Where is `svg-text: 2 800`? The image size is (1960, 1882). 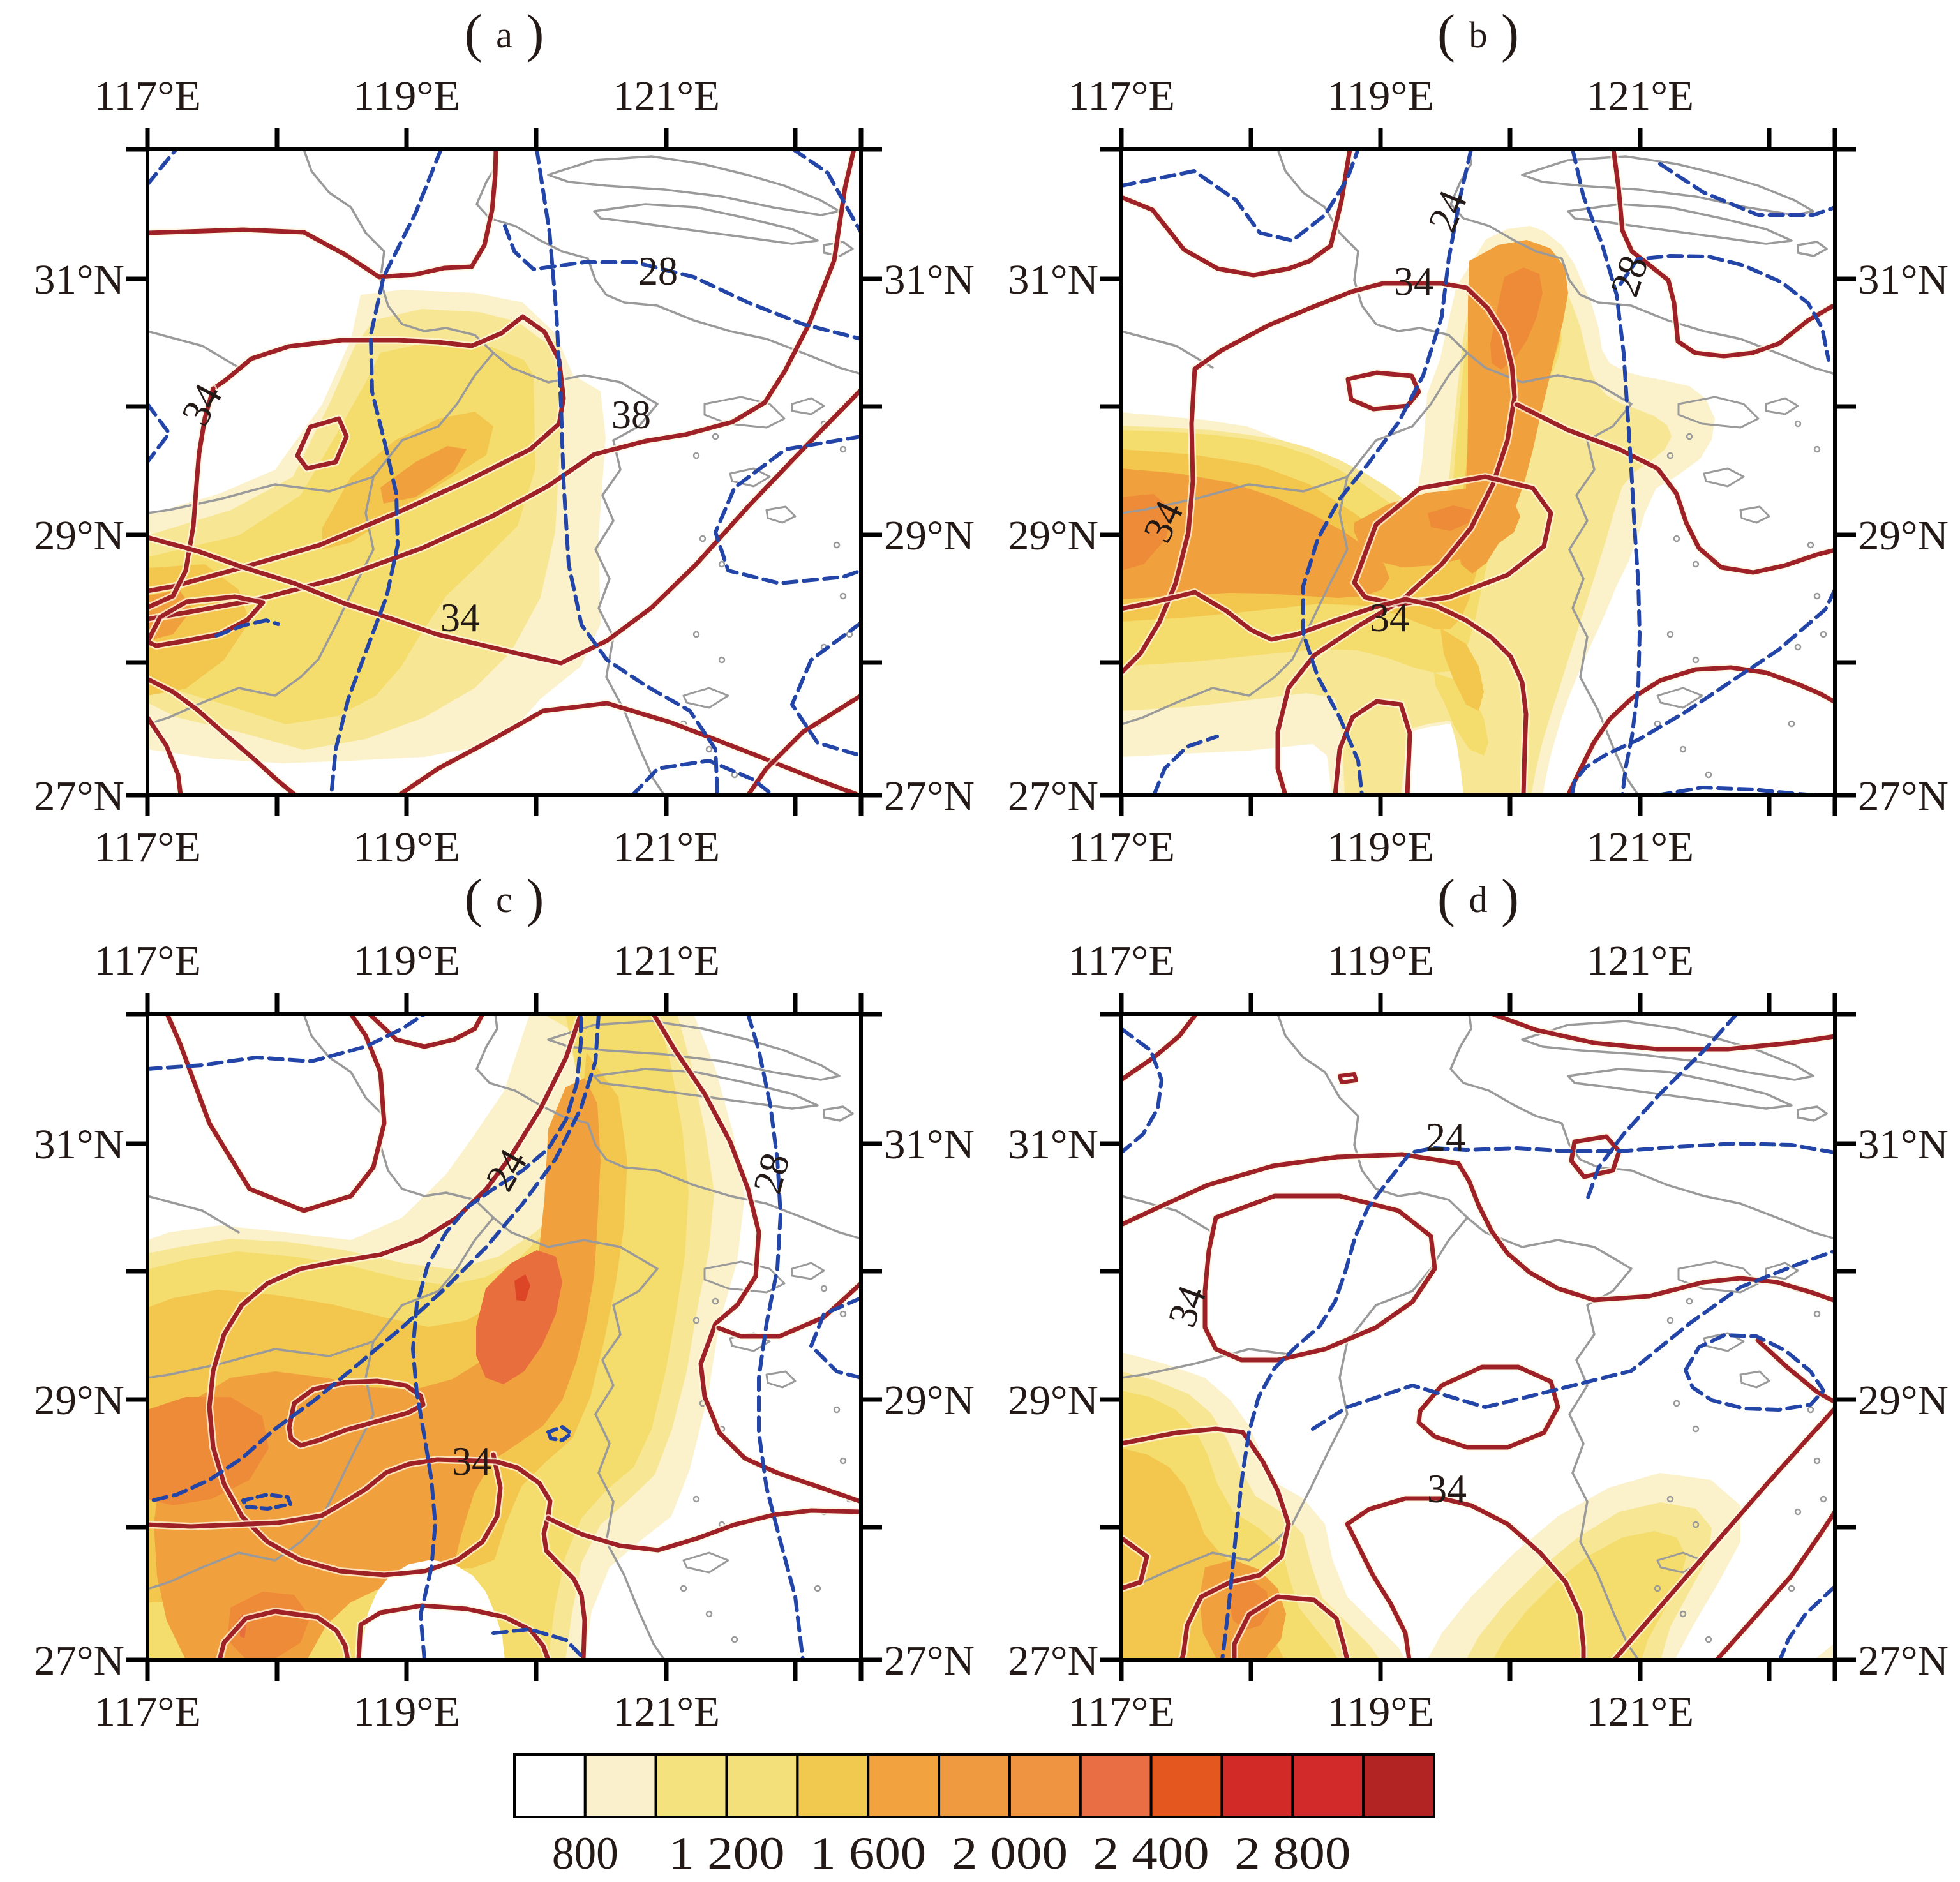
svg-text: 2 800 is located at coordinates (1292, 1853).